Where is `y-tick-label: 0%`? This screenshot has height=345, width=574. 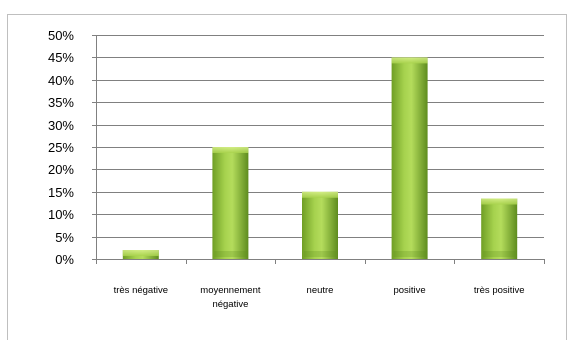
y-tick-label: 0% is located at coordinates (64, 259).